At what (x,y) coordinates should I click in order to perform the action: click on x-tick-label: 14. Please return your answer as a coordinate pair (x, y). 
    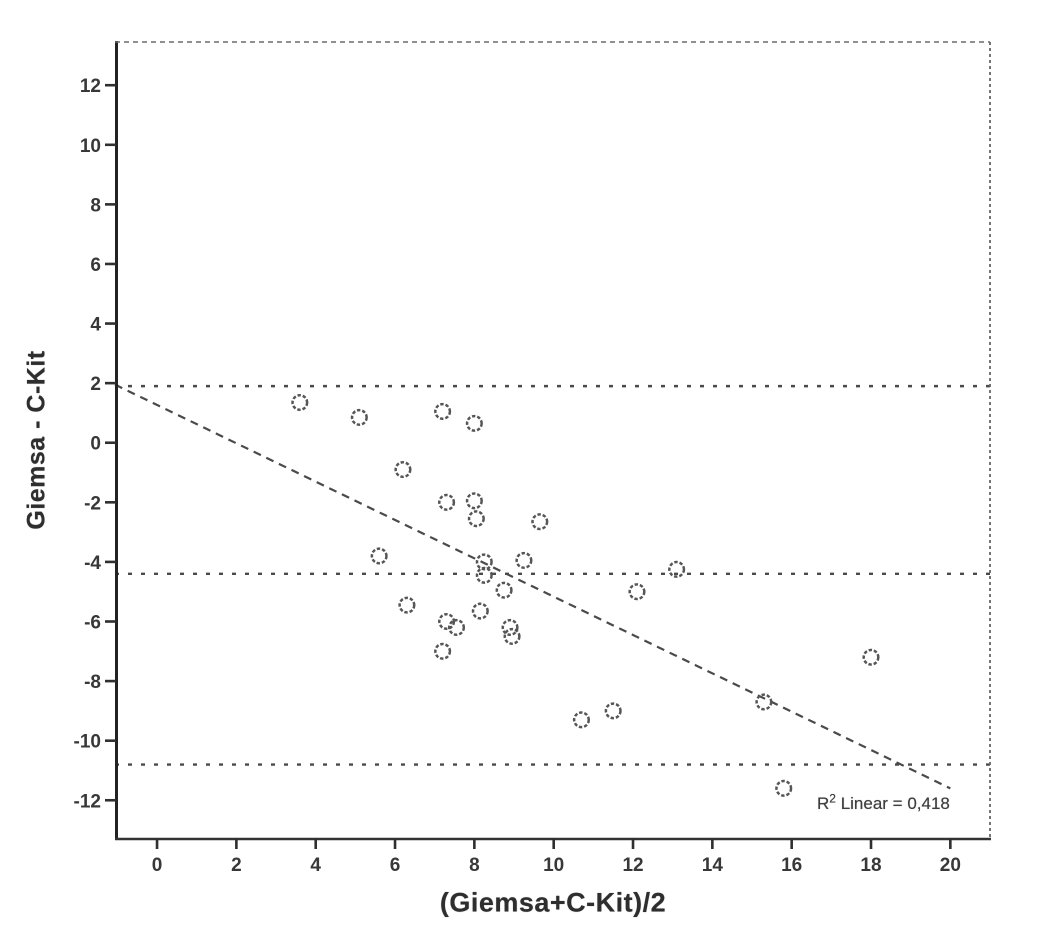
    Looking at the image, I should click on (713, 865).